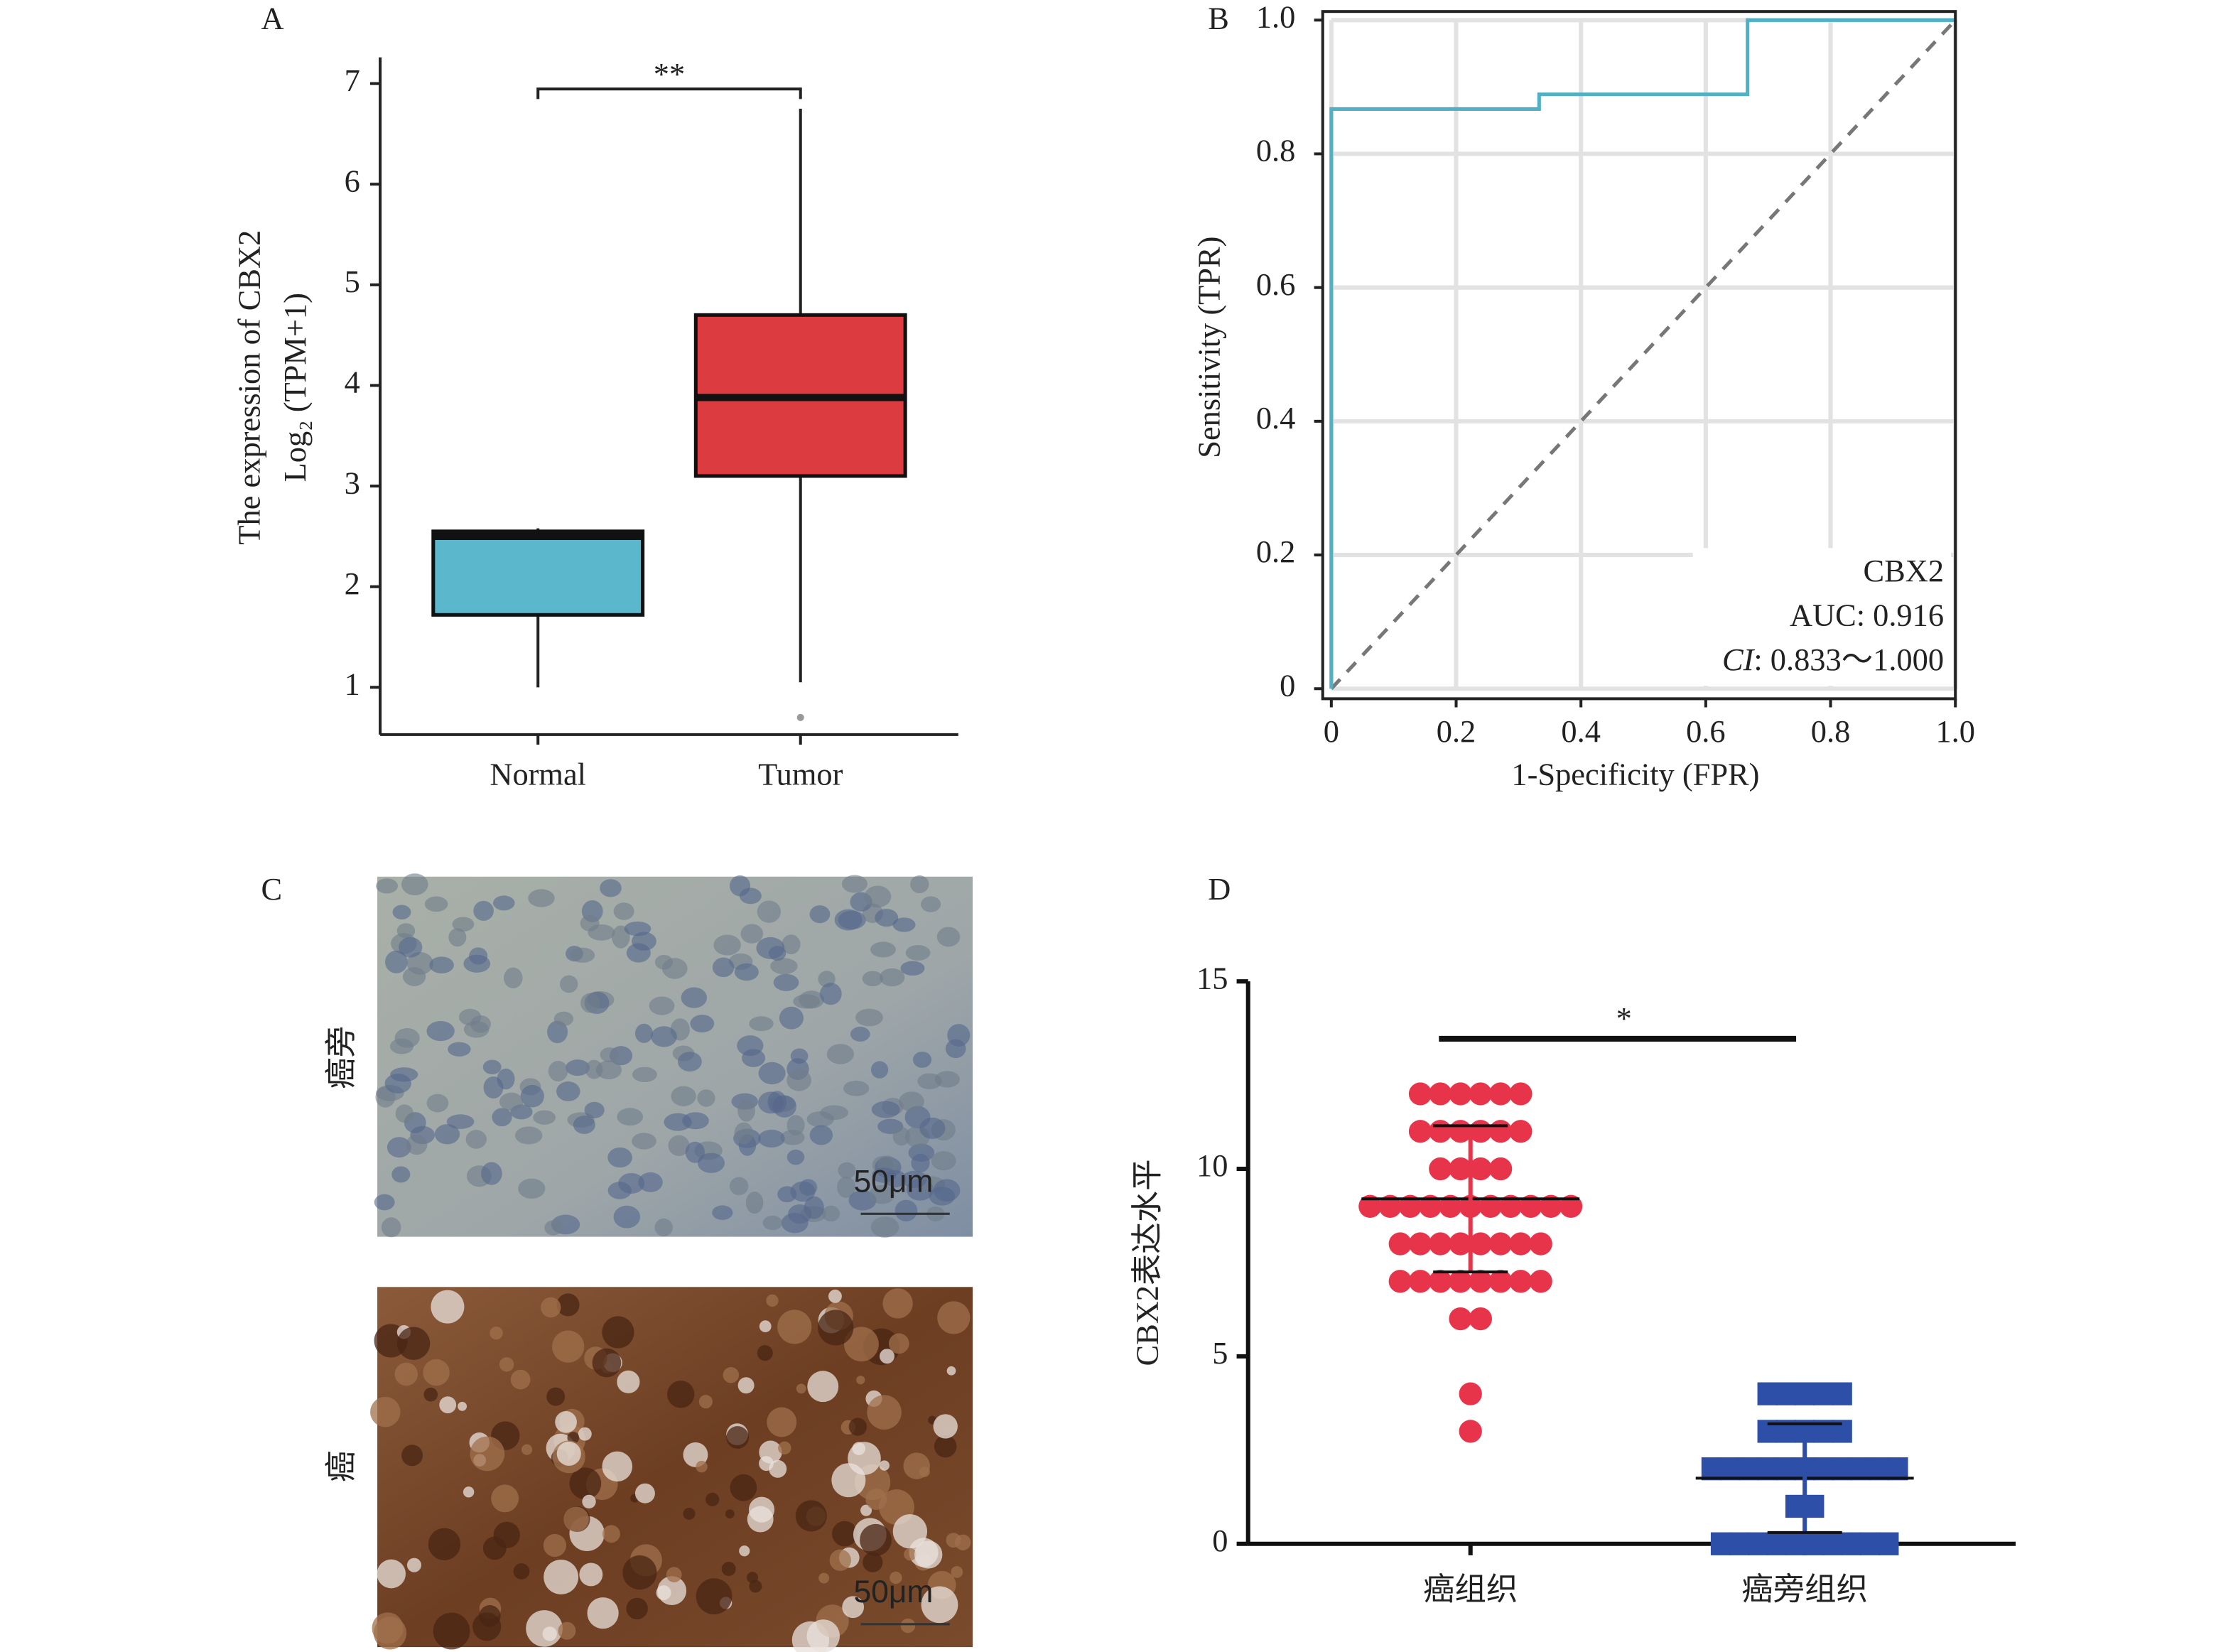  What do you see at coordinates (1581, 731) in the screenshot?
I see `x-tick-label: 0.4` at bounding box center [1581, 731].